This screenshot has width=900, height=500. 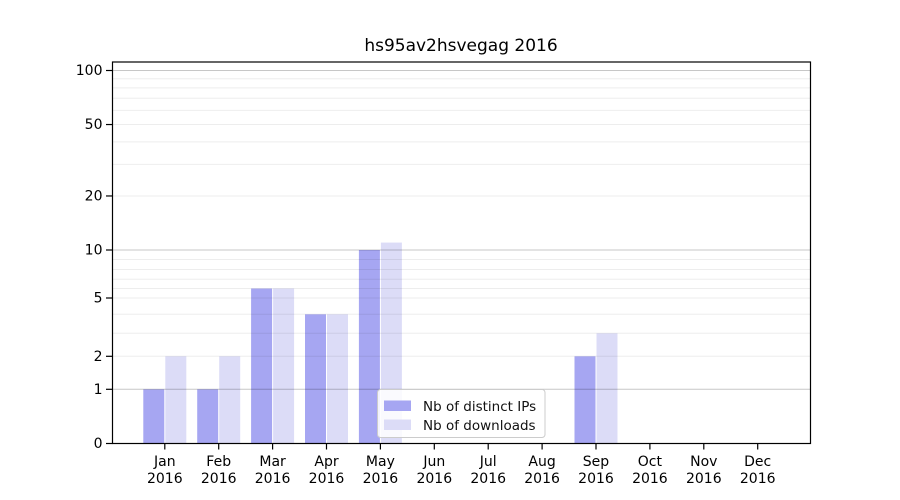 I want to click on x-tick-label-month: Oct, so click(x=650, y=462).